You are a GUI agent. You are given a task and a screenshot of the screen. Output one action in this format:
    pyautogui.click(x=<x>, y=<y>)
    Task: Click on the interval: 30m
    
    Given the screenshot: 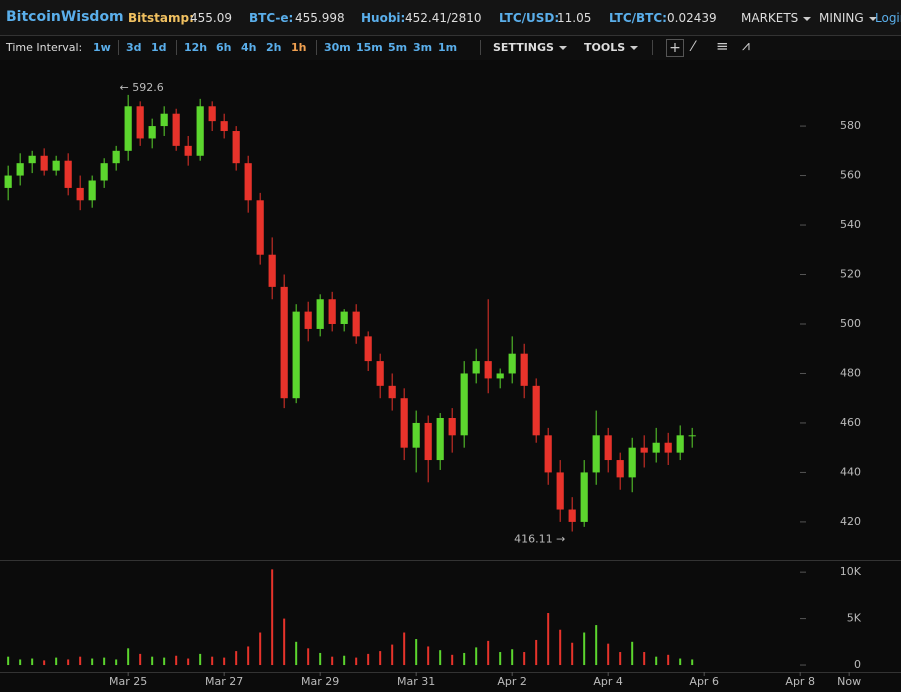 What is the action you would take?
    pyautogui.click(x=337, y=47)
    